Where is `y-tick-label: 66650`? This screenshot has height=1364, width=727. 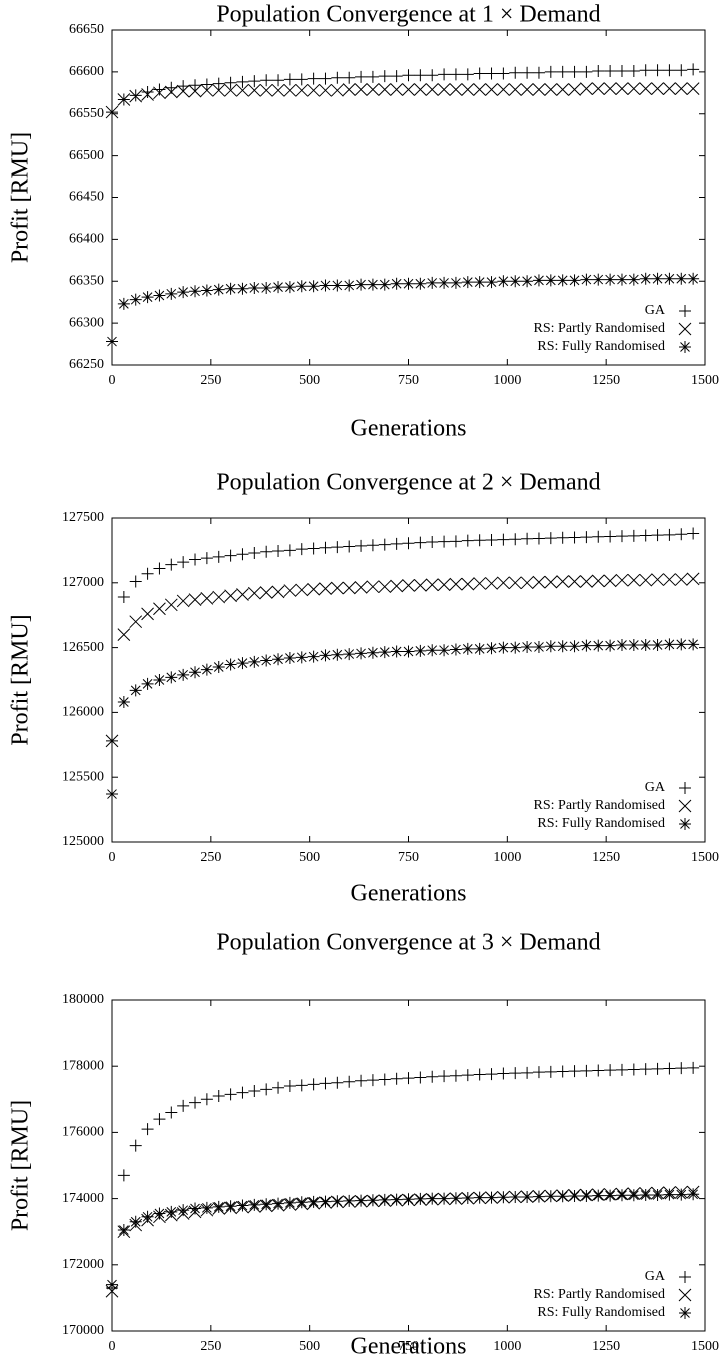 y-tick-label: 66650 is located at coordinates (86, 29).